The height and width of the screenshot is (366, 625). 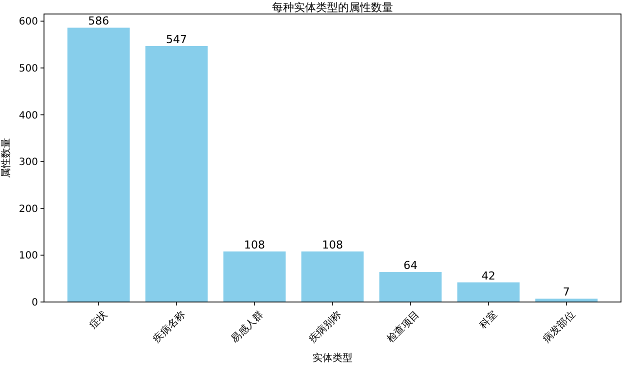 What do you see at coordinates (332, 358) in the screenshot?
I see `x-axis-title: 实体类型` at bounding box center [332, 358].